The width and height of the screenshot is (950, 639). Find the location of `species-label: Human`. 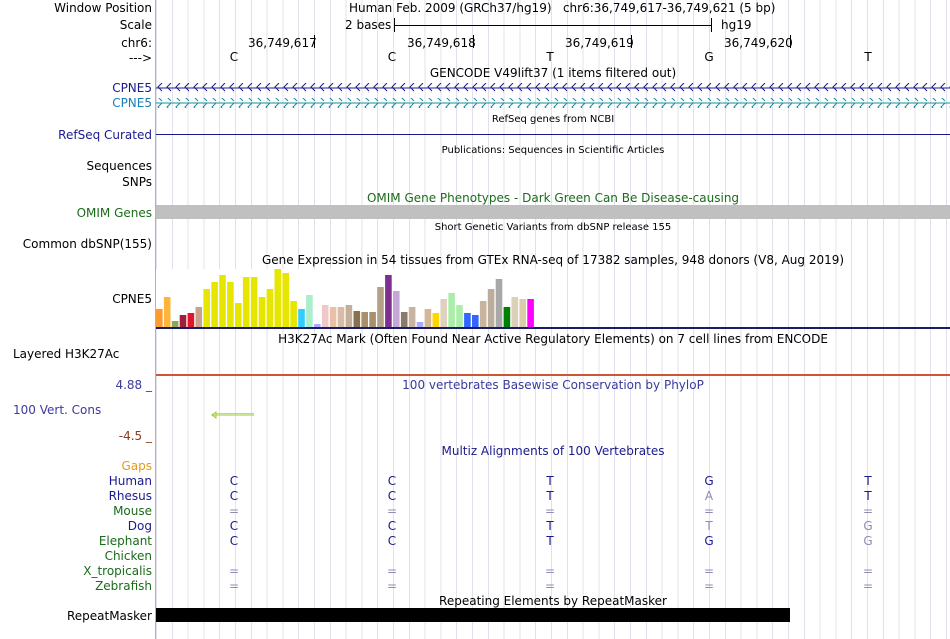

species-label: Human is located at coordinates (130, 481).